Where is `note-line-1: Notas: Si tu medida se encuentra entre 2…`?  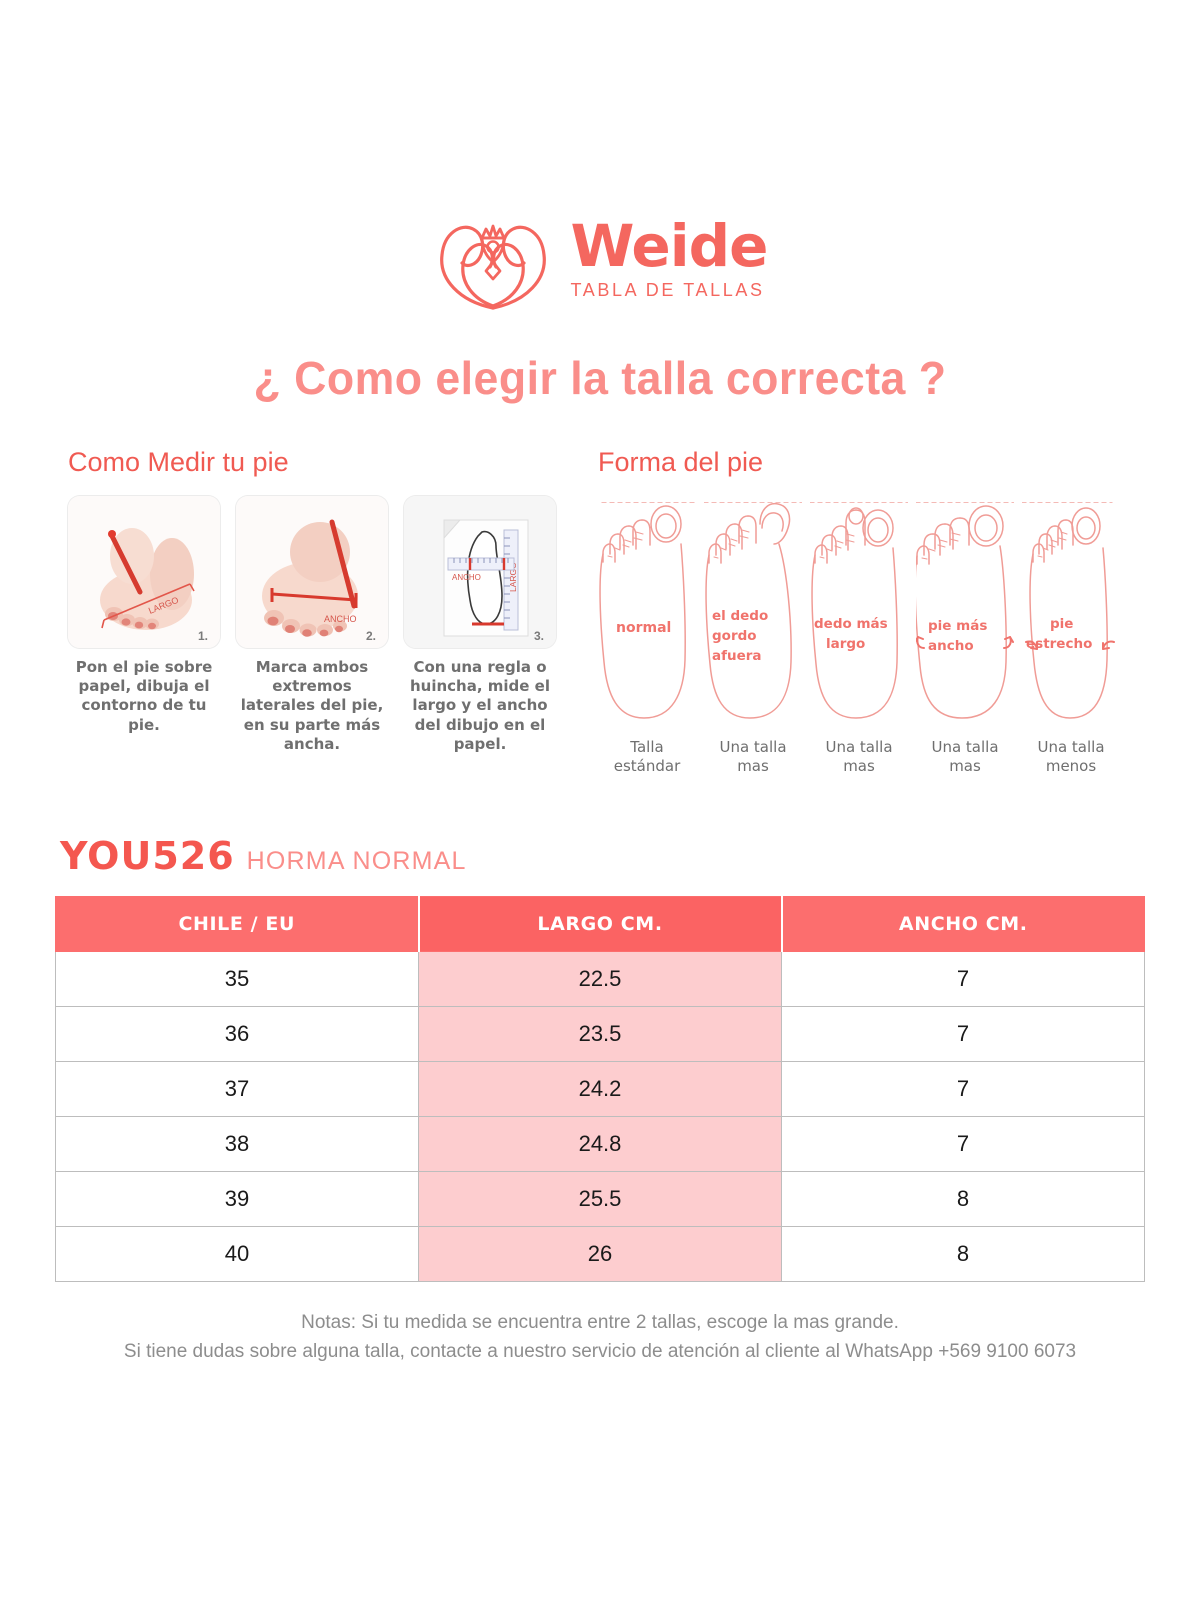 note-line-1: Notas: Si tu medida se encuentra entre 2… is located at coordinates (600, 1322).